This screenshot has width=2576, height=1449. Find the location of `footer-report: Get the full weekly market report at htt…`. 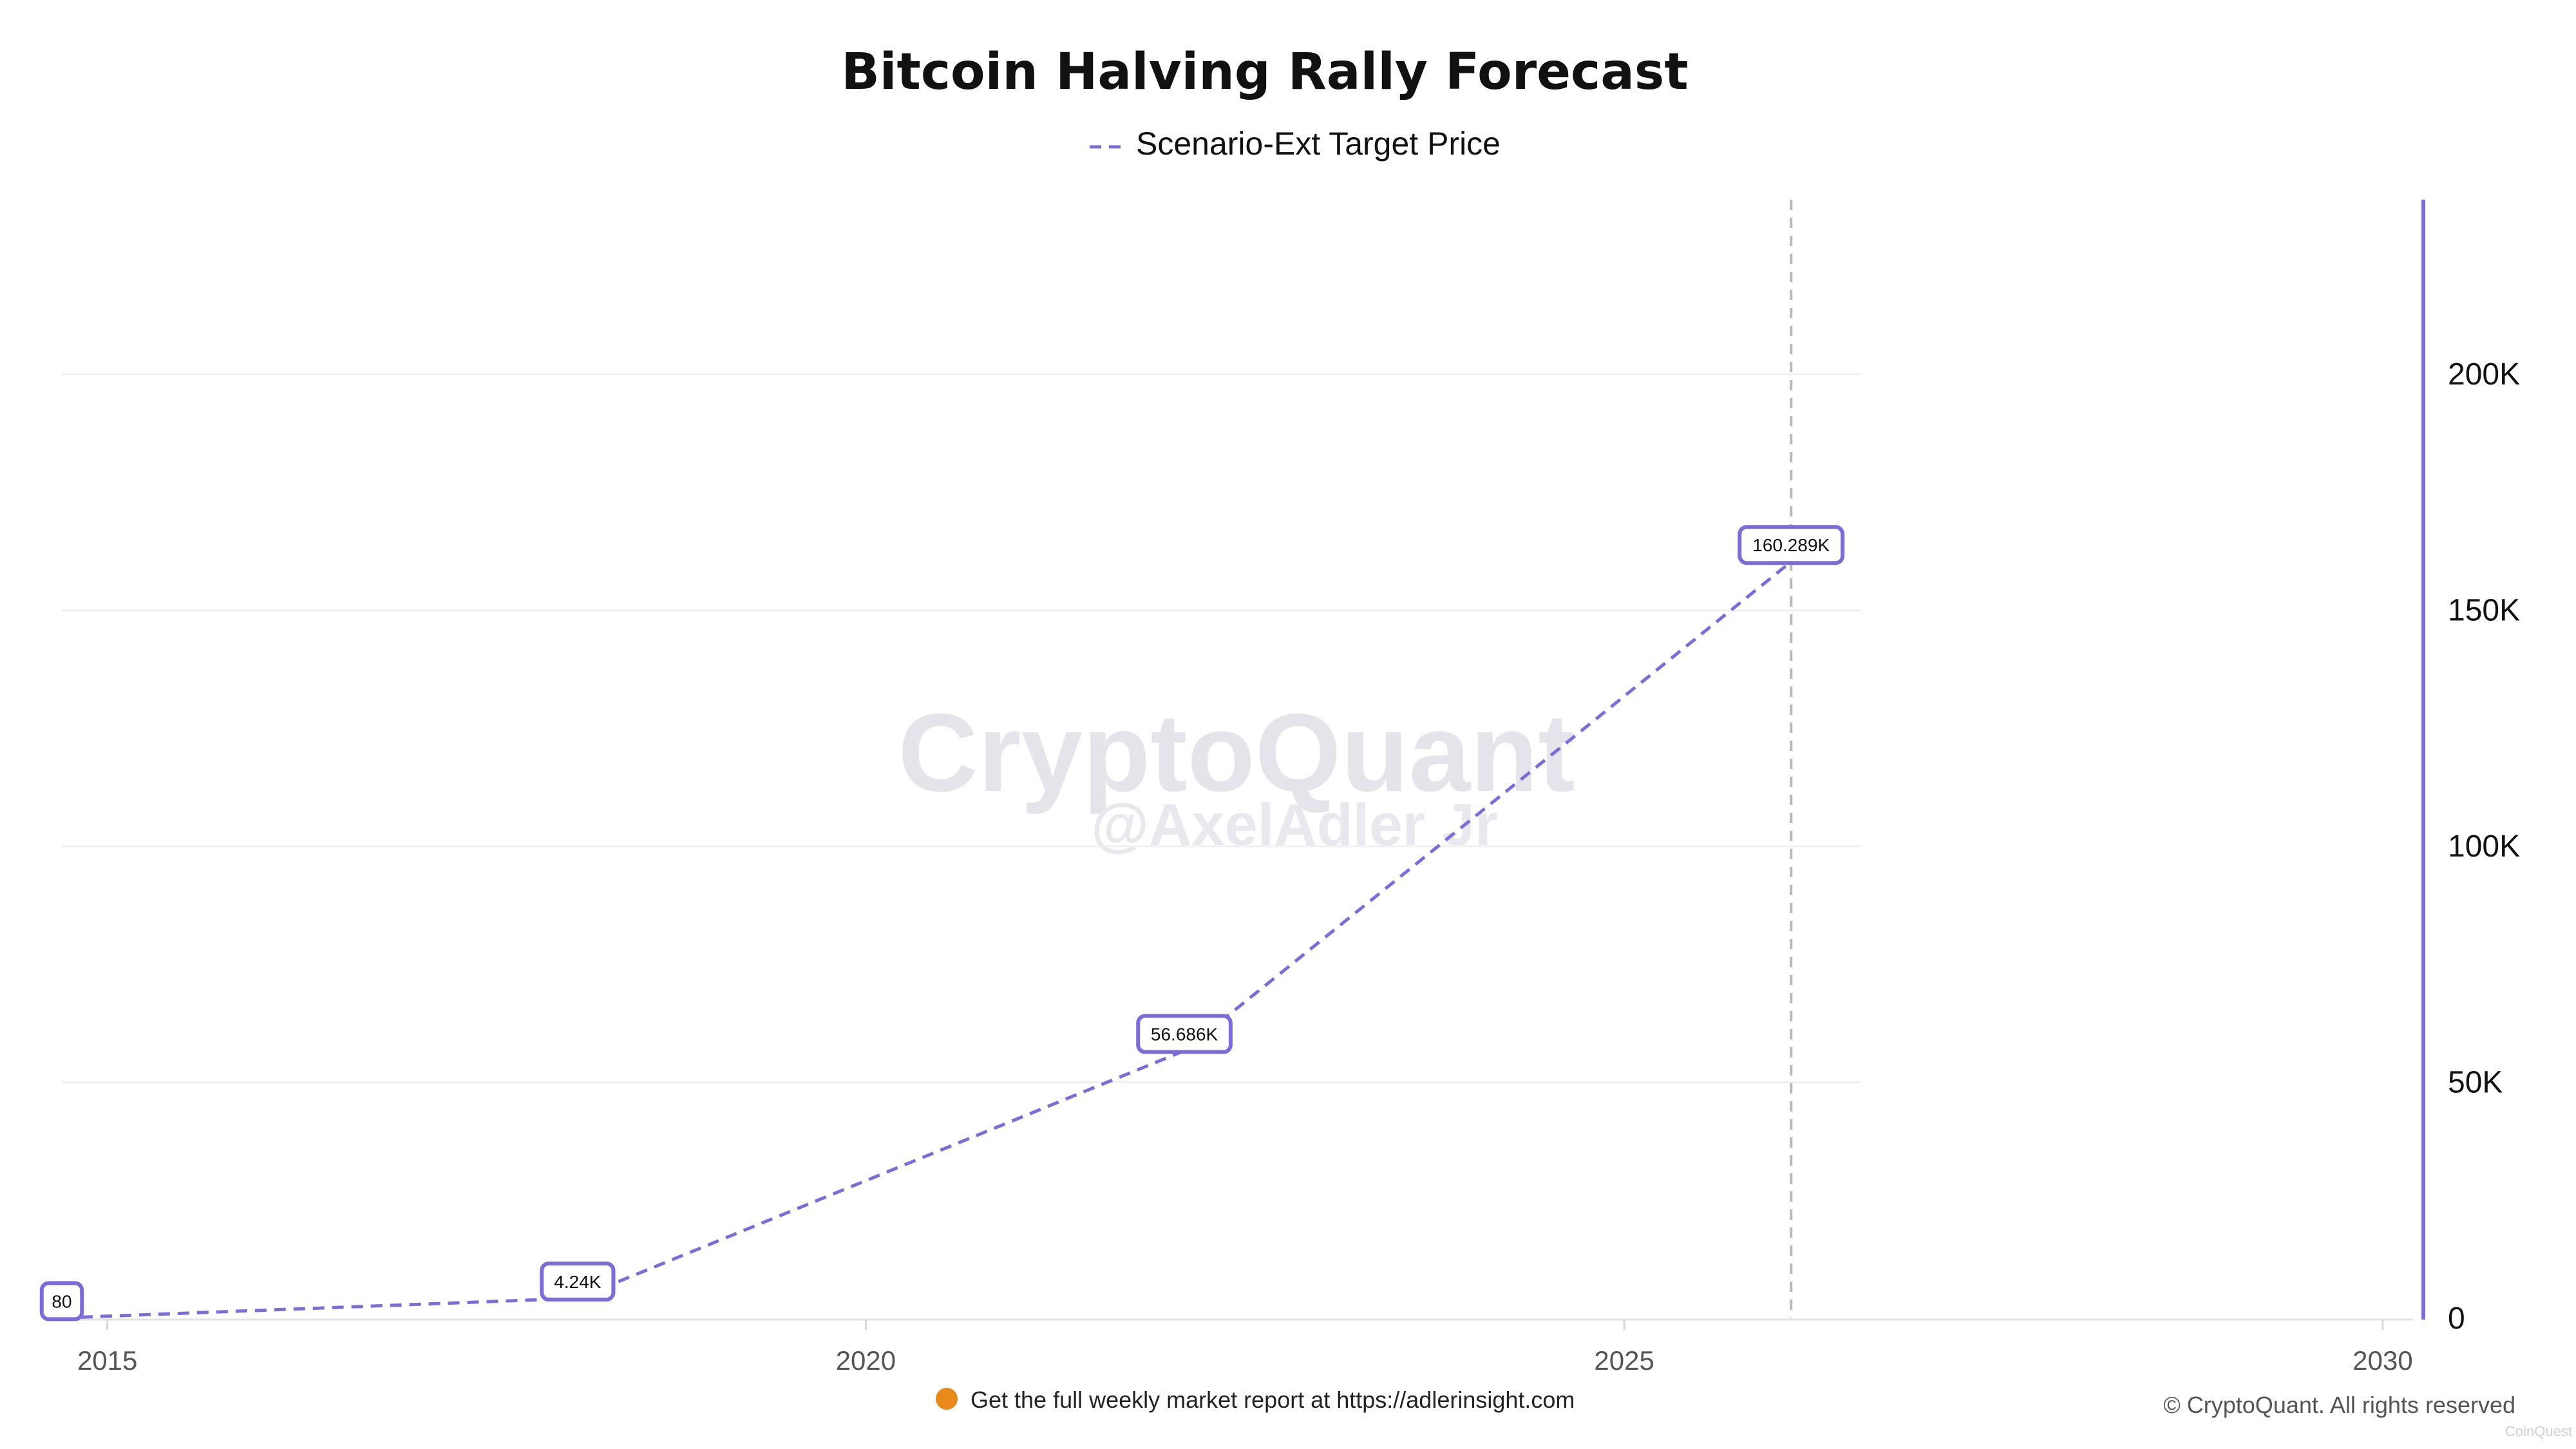

footer-report: Get the full weekly market report at htt… is located at coordinates (1255, 1400).